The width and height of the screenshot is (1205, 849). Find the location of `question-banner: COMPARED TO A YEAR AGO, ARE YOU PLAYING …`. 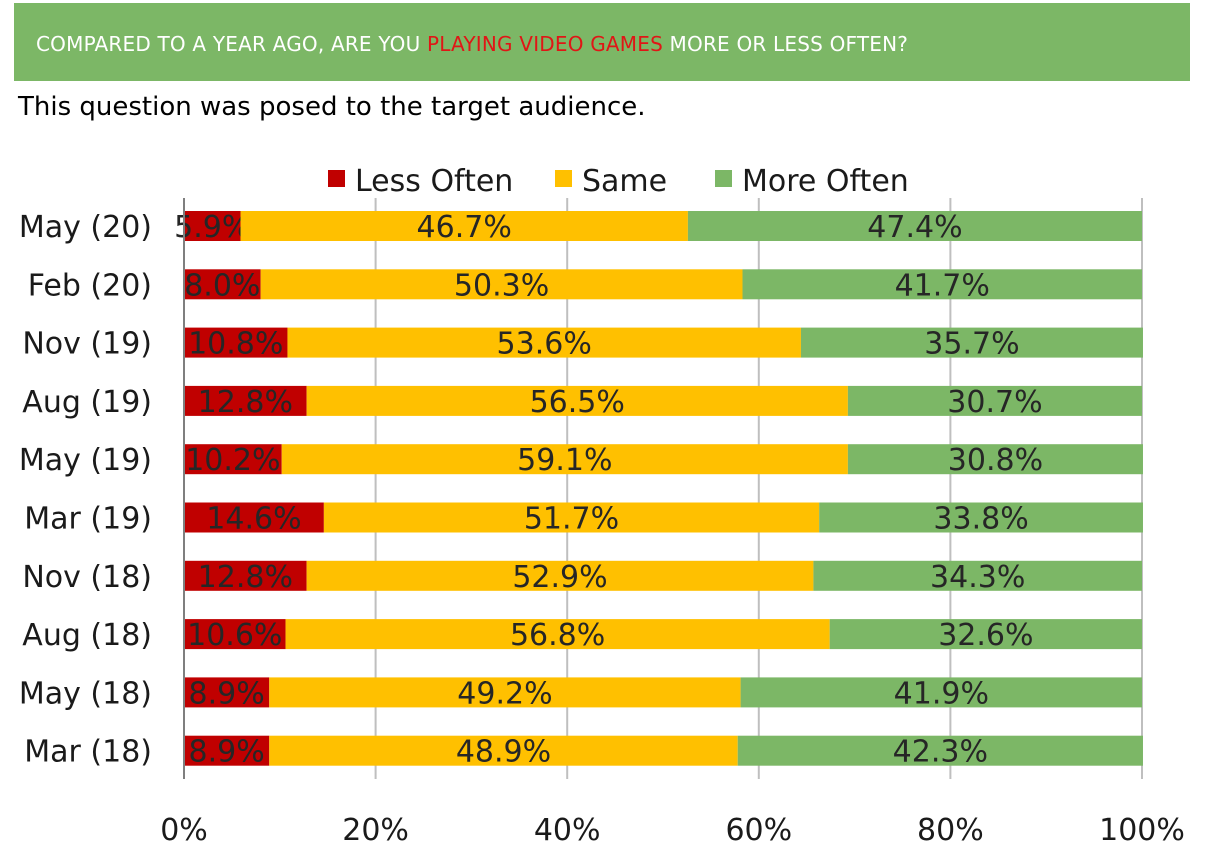

question-banner: COMPARED TO A YEAR AGO, ARE YOU PLAYING … is located at coordinates (602, 42).